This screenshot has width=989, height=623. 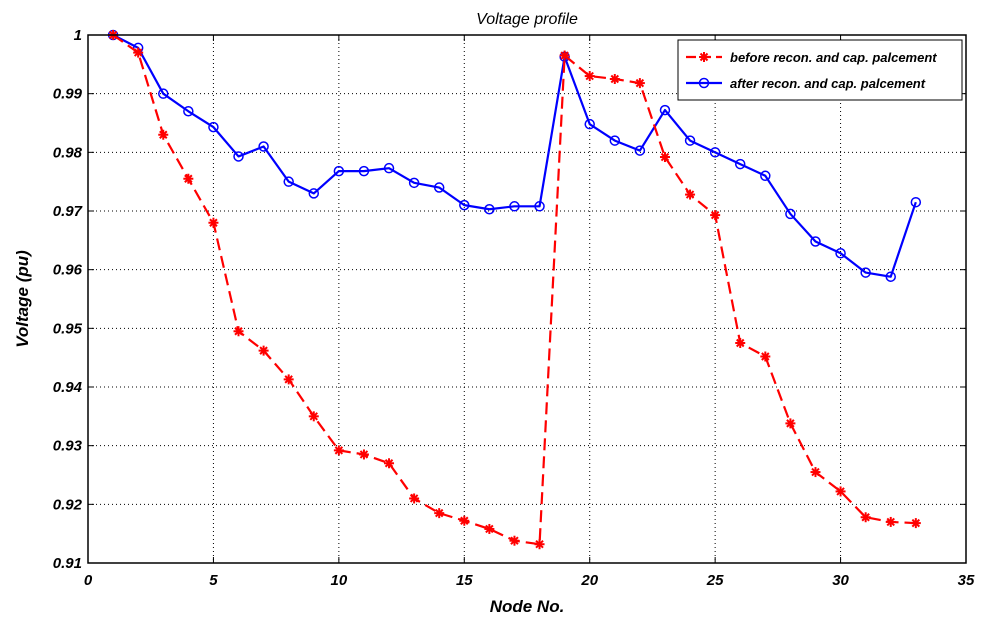 What do you see at coordinates (464, 580) in the screenshot?
I see `x-tick-label: 15` at bounding box center [464, 580].